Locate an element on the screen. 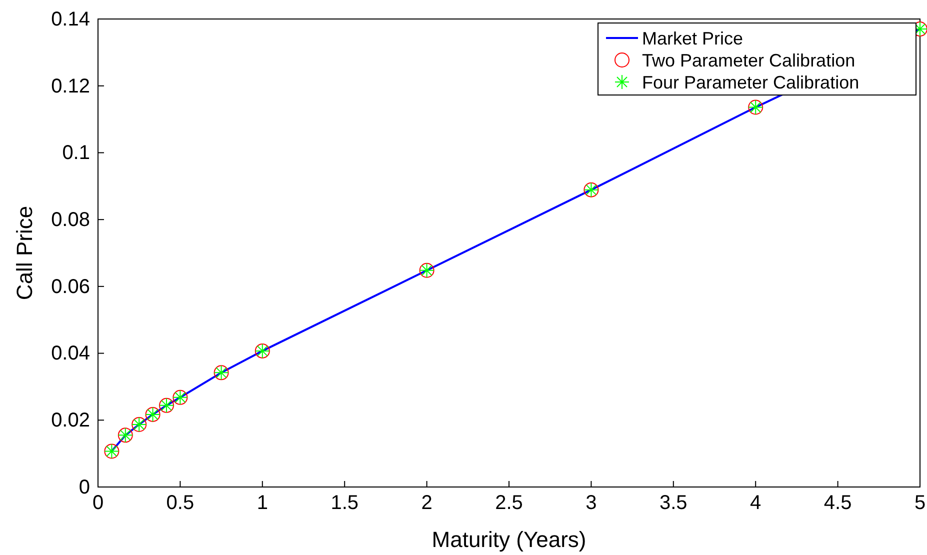 Image resolution: width=927 pixels, height=555 pixels. x-tick-label: 2.5 is located at coordinates (509, 503).